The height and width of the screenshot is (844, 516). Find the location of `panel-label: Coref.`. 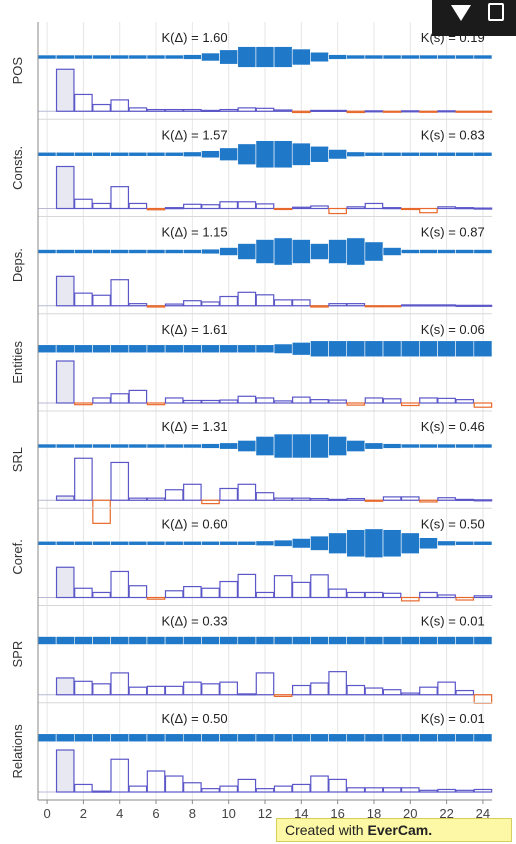

panel-label: Coref. is located at coordinates (17, 556).